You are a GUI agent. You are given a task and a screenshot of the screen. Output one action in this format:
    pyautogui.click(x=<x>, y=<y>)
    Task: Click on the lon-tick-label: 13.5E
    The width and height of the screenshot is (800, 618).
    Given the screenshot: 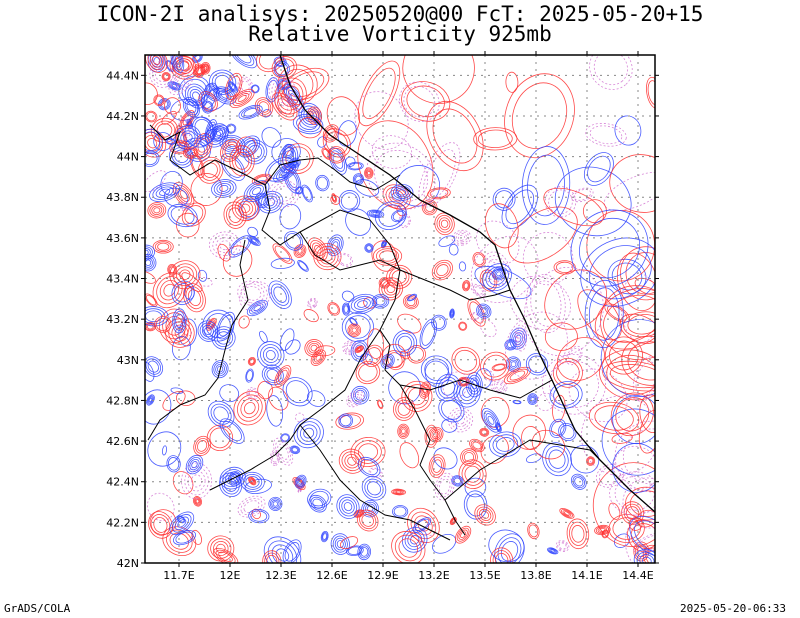 What is the action you would take?
    pyautogui.click(x=484, y=575)
    